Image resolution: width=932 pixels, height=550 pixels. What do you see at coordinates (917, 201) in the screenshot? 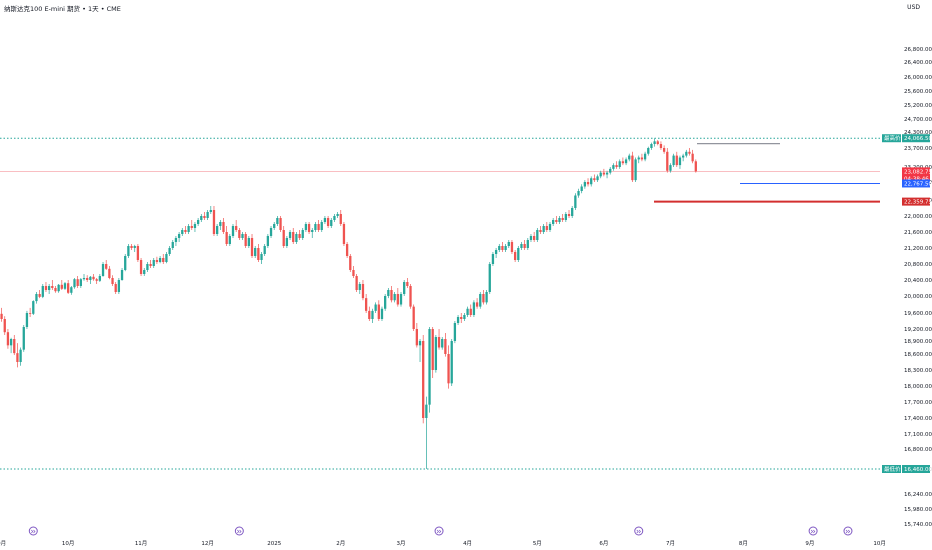
I see `red-level-tag: 22,359.75` at bounding box center [917, 201].